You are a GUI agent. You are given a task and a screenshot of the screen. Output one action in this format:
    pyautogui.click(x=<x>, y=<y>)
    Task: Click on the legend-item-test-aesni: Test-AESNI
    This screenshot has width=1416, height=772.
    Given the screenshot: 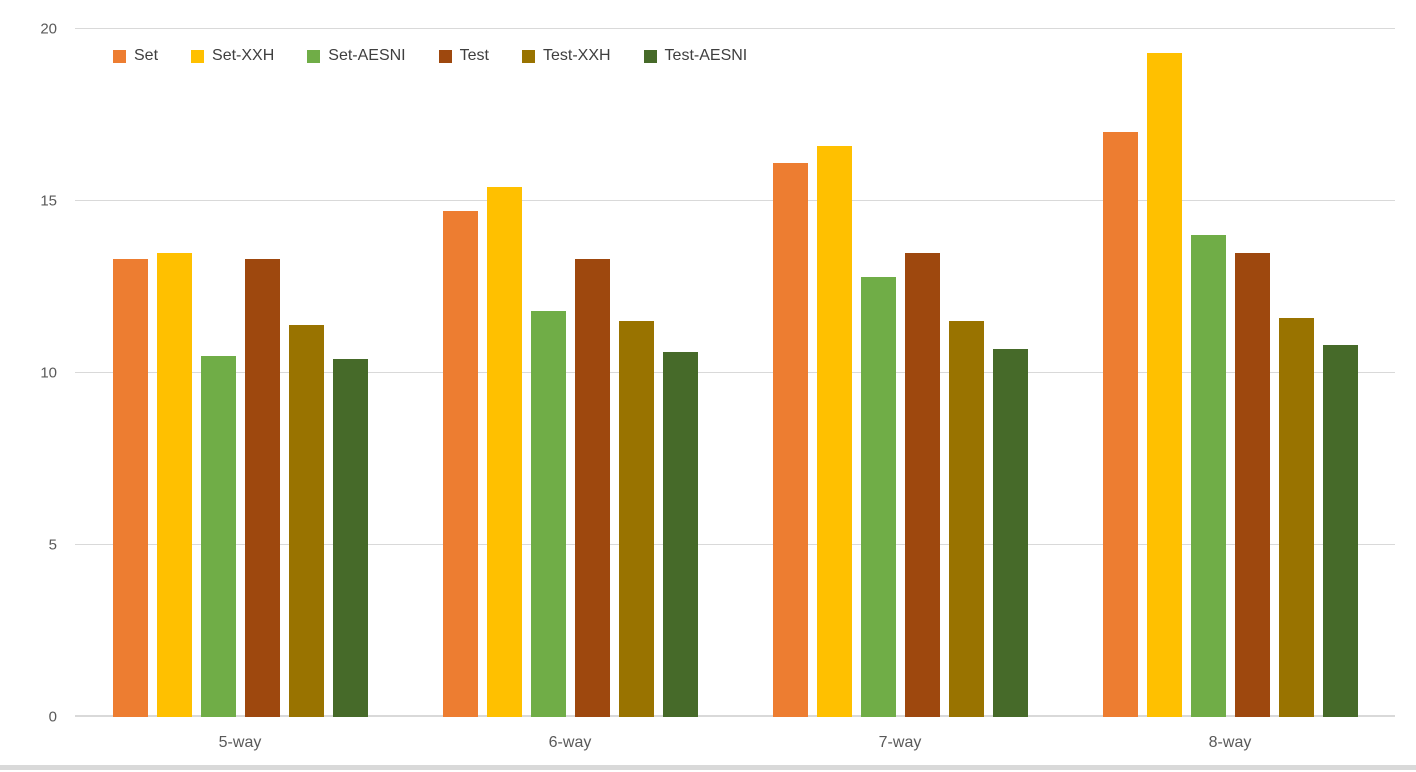 What is the action you would take?
    pyautogui.click(x=695, y=56)
    